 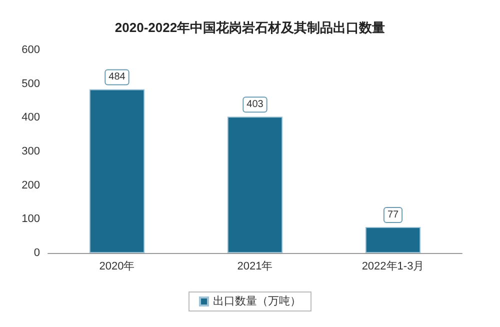 What do you see at coordinates (255, 104) in the screenshot?
I see `data-label: 403` at bounding box center [255, 104].